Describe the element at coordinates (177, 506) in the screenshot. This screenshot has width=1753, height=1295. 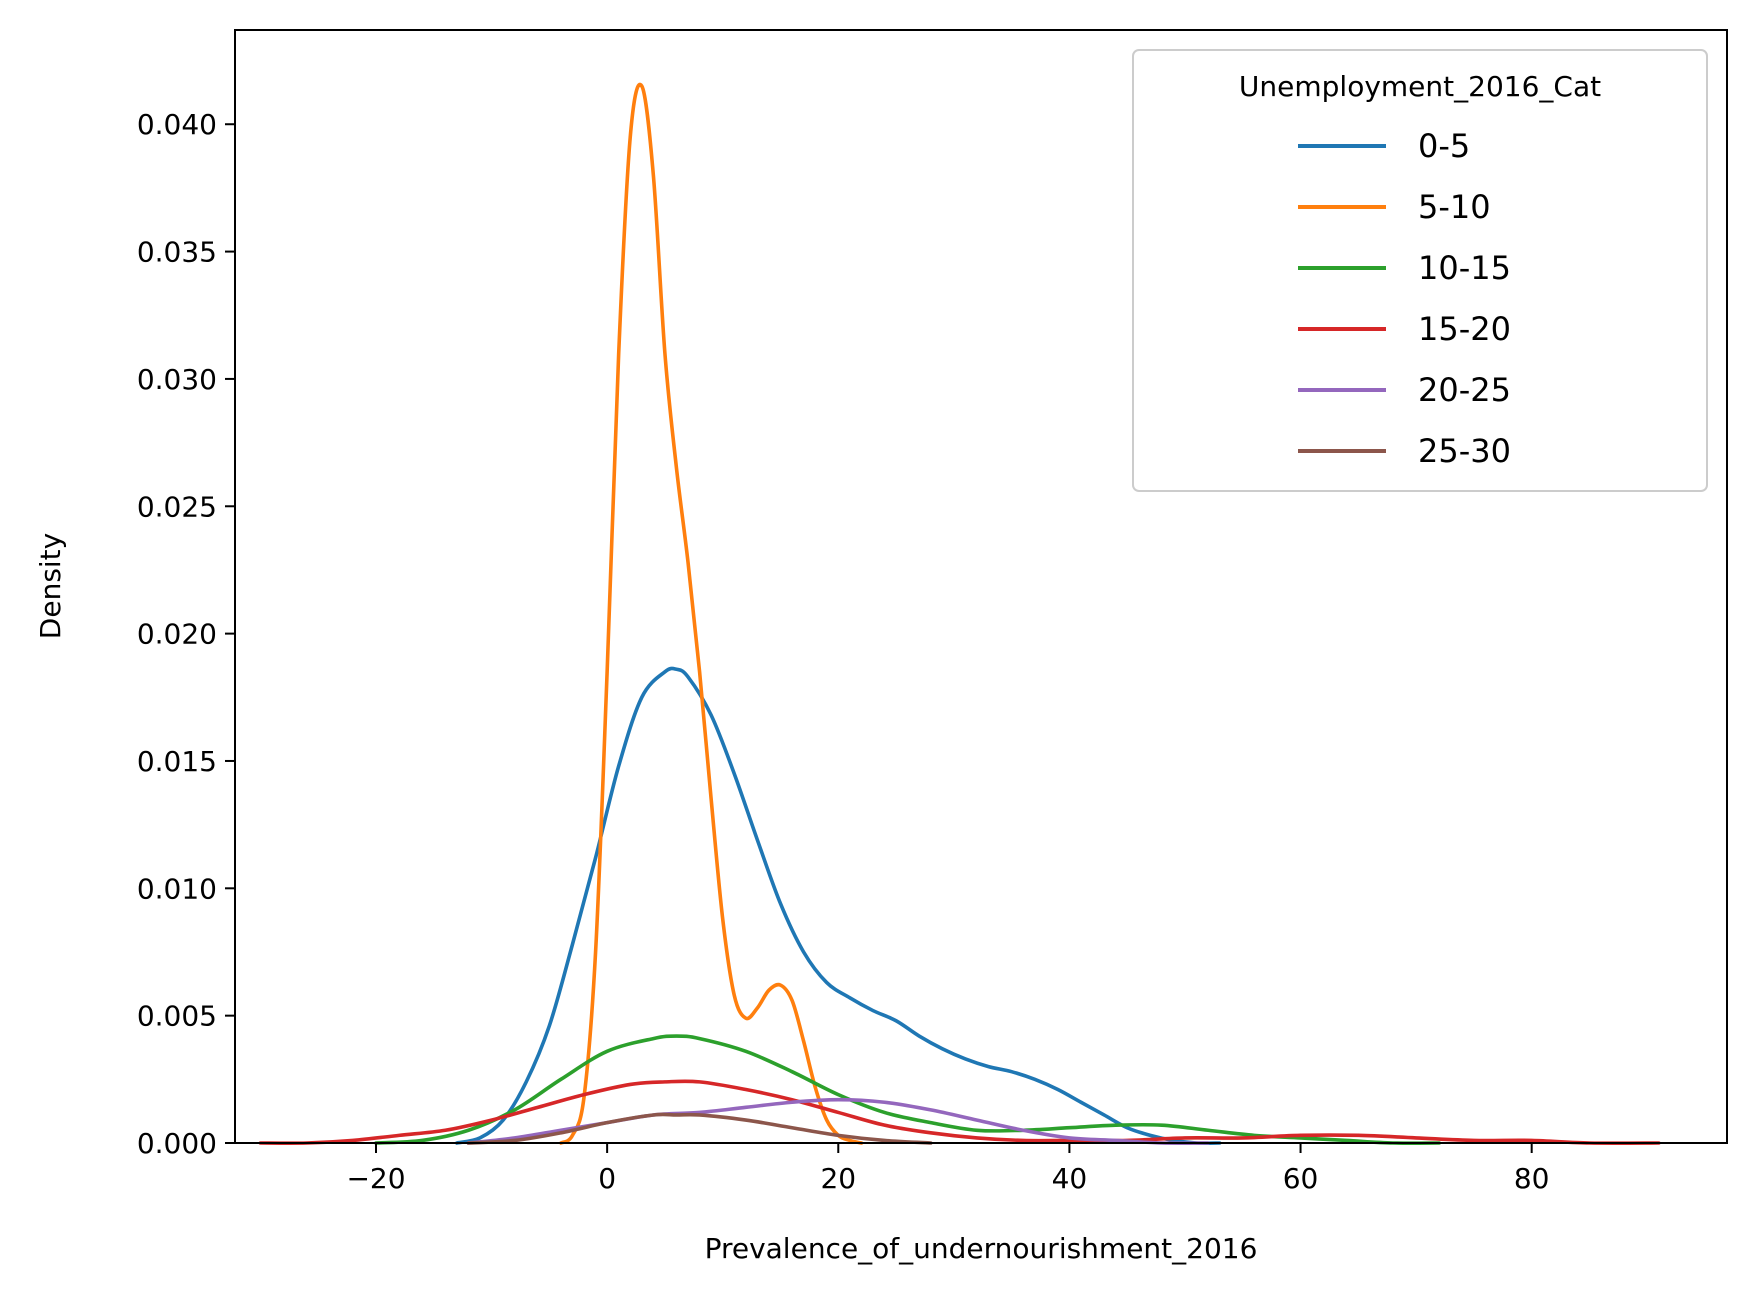
I see `y-tick-label: 0.025` at that location.